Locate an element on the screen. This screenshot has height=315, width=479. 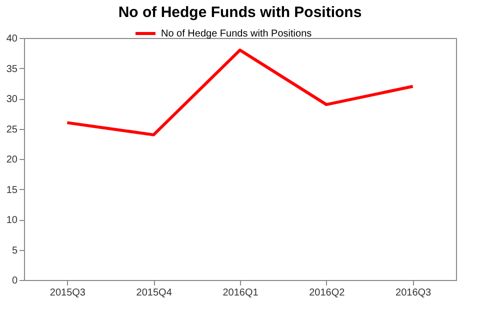
x-tick-label: 2016Q1 is located at coordinates (240, 293).